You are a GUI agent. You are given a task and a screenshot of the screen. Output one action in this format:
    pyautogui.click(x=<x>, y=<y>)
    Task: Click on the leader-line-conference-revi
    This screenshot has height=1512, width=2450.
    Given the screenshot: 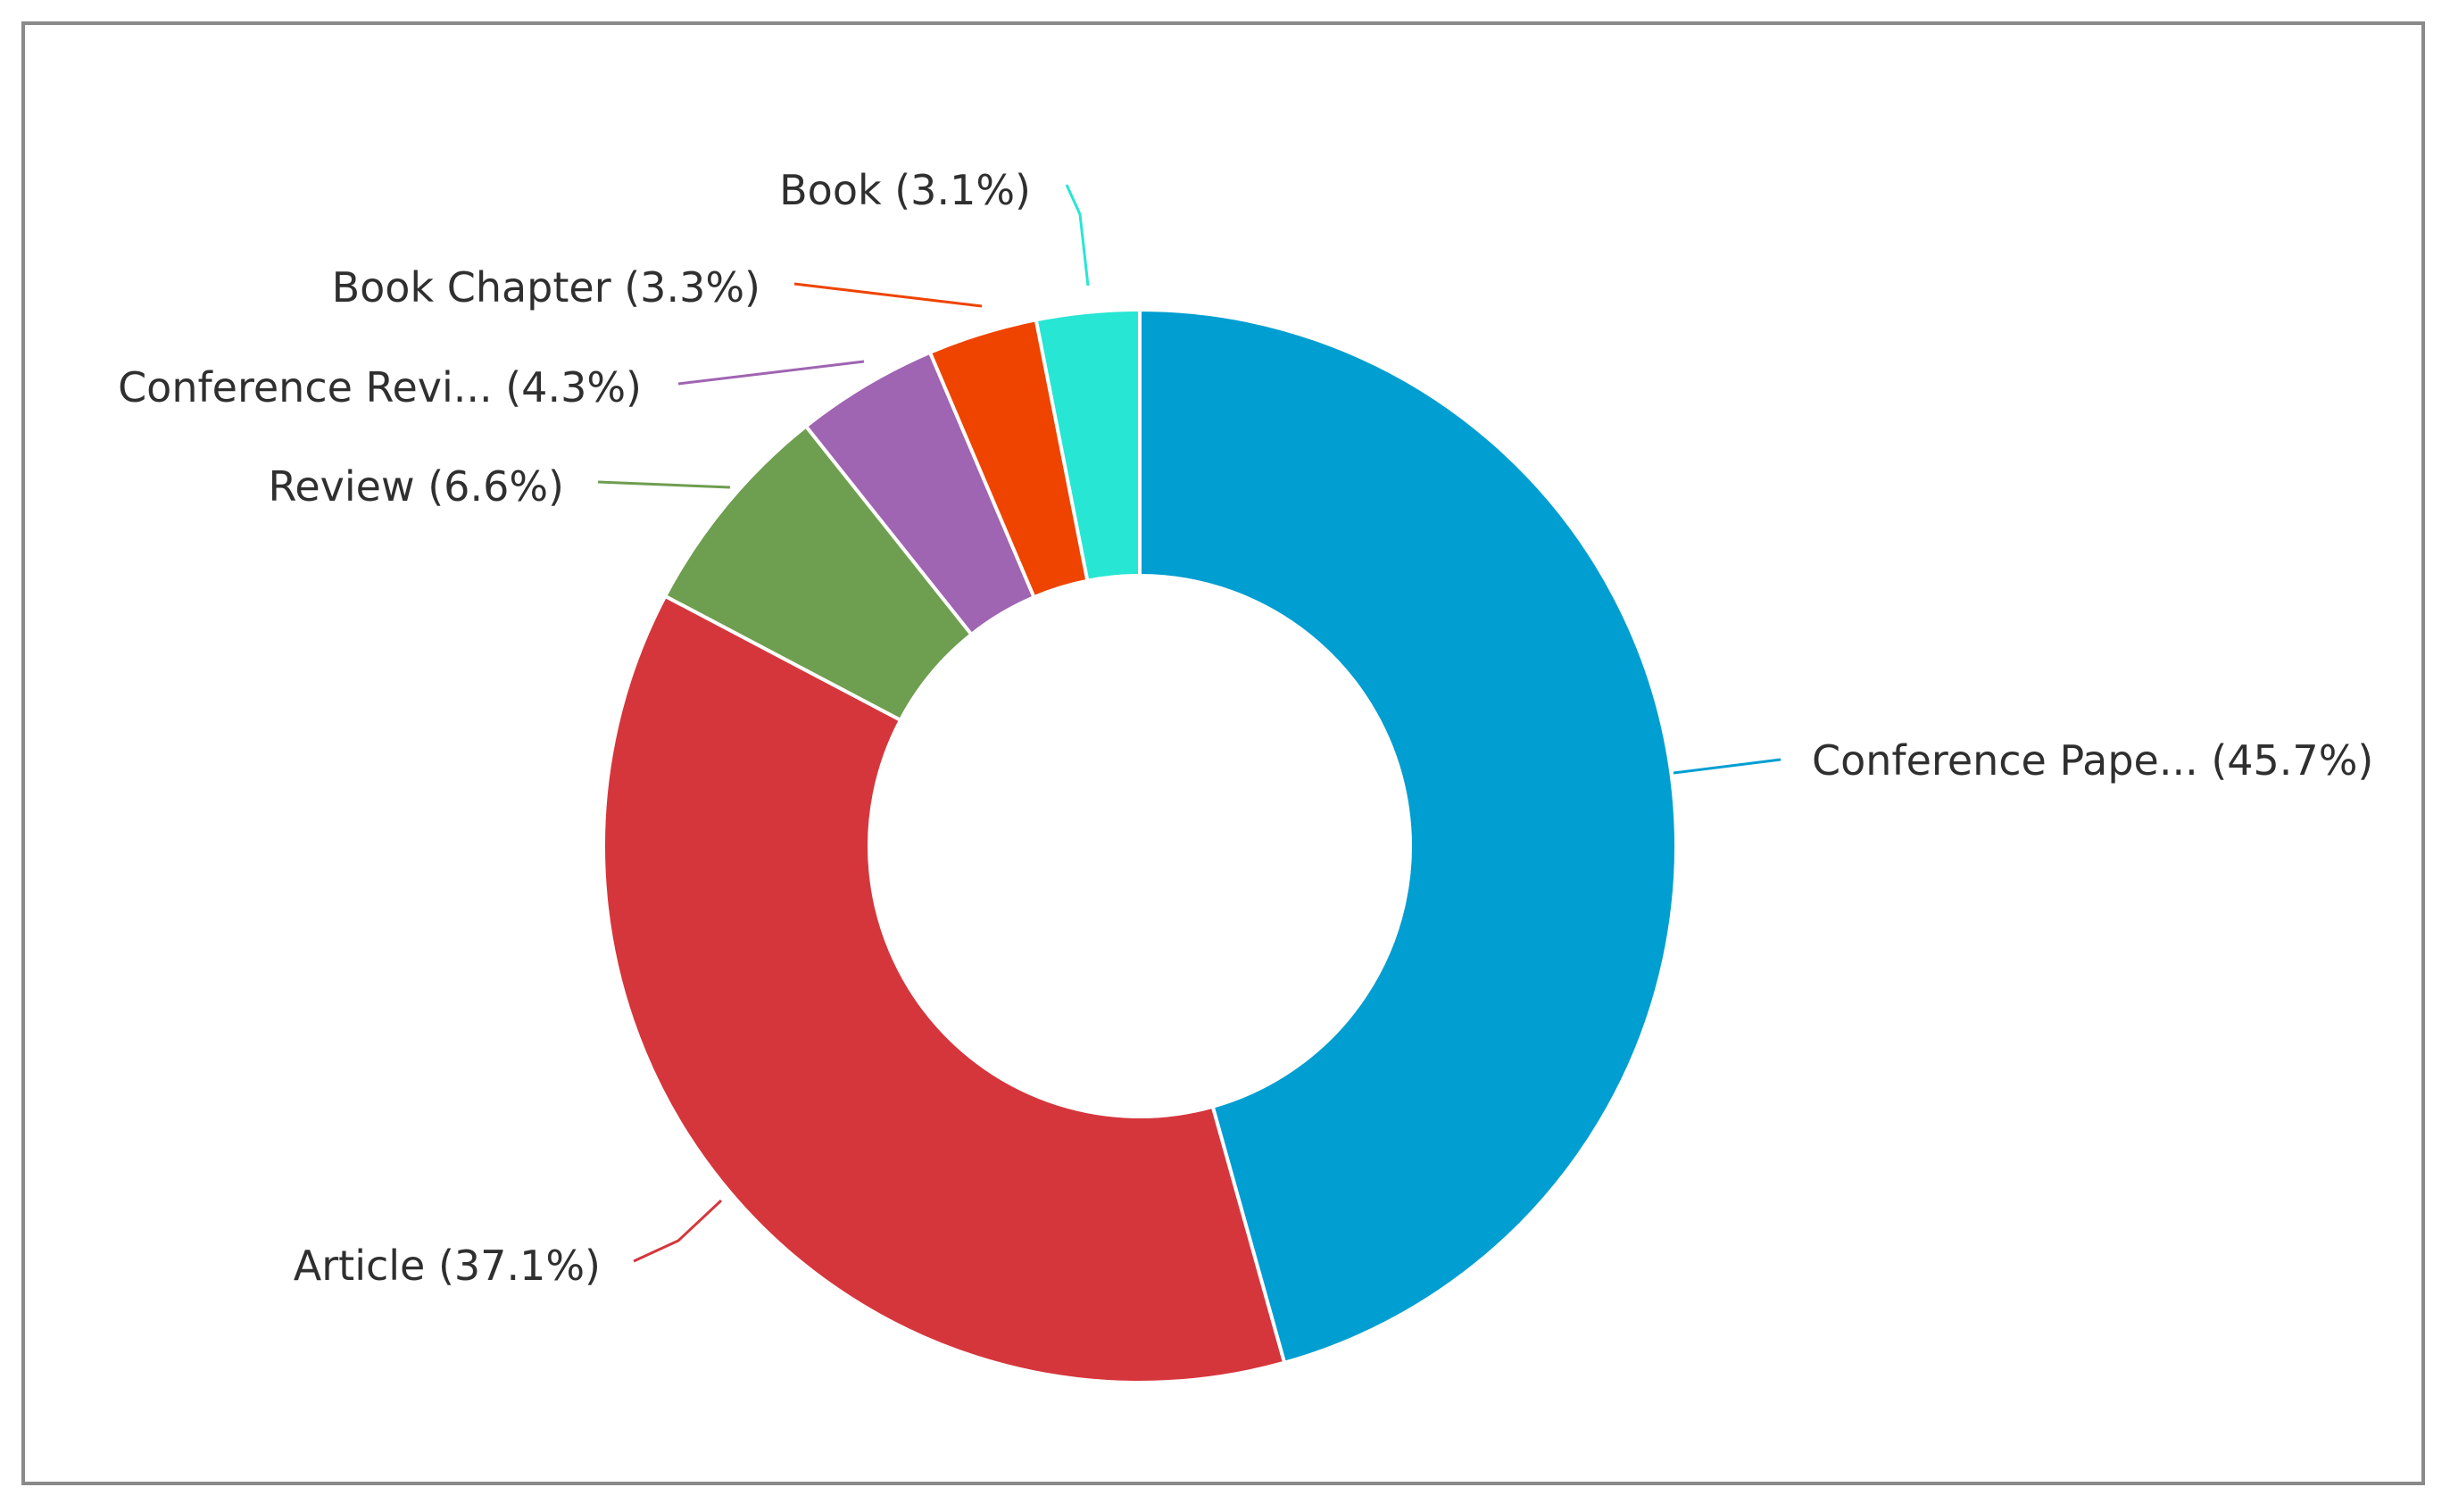 What is the action you would take?
    pyautogui.click(x=771, y=373)
    